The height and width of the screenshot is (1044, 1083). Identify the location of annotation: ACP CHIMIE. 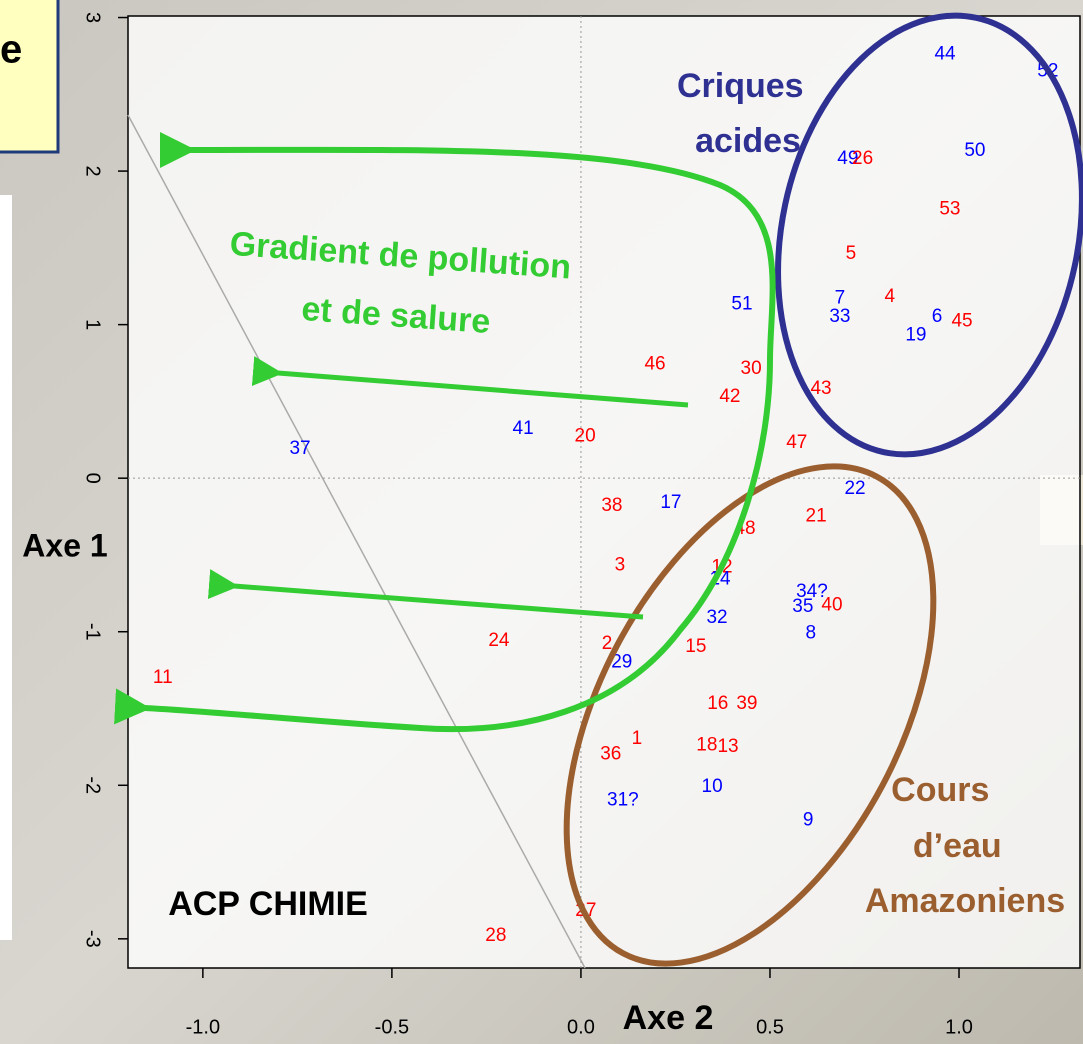
(268, 904).